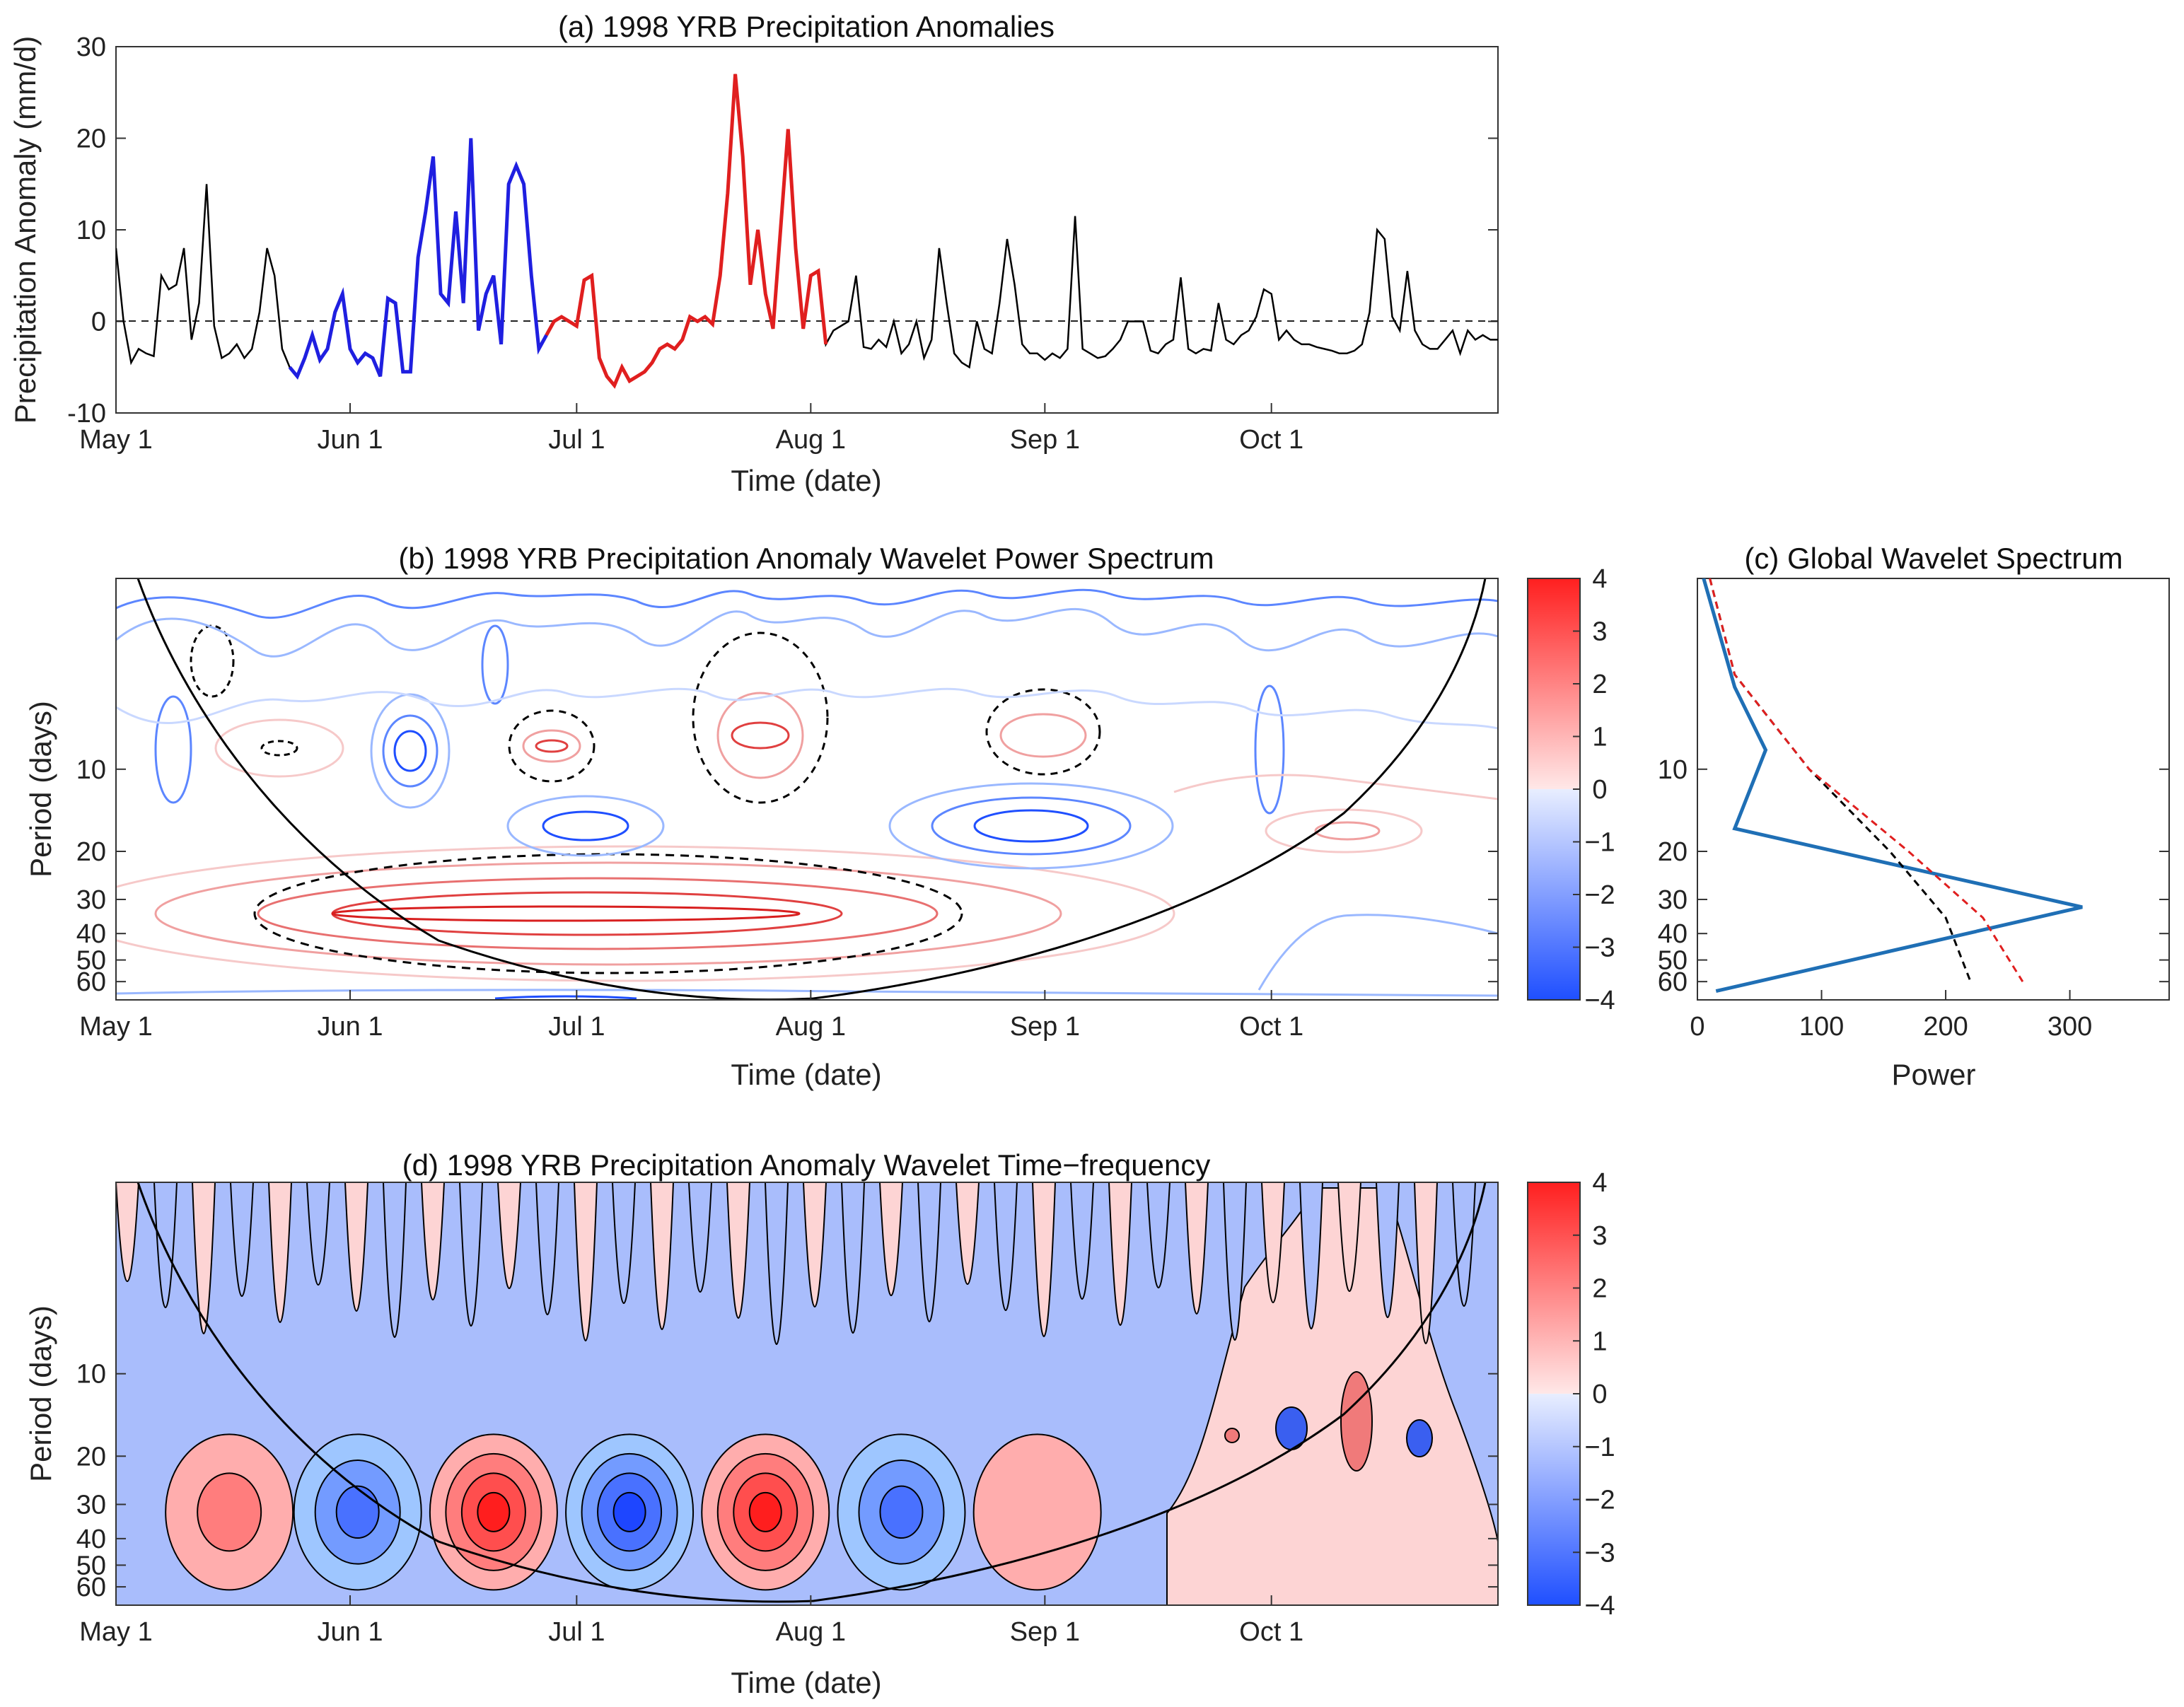 This screenshot has height=1707, width=2184. I want to click on d-xtick-label-3: Aug 1, so click(811, 1632).